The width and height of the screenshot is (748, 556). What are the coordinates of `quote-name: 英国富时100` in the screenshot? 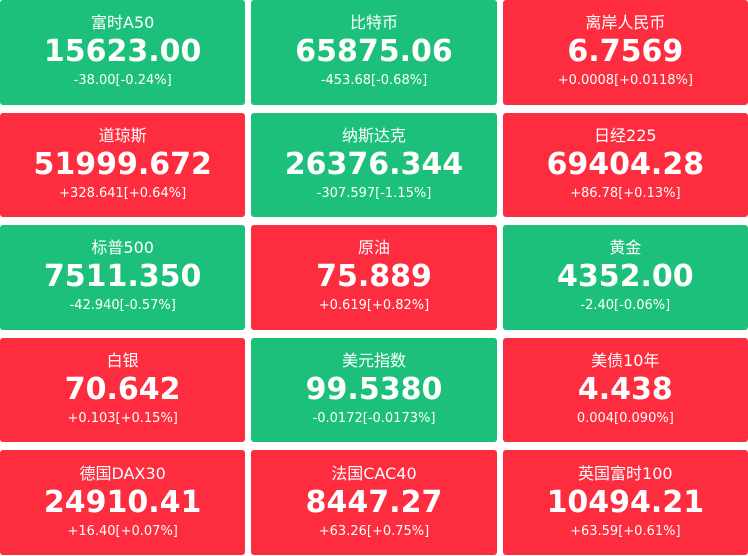 It's located at (625, 473).